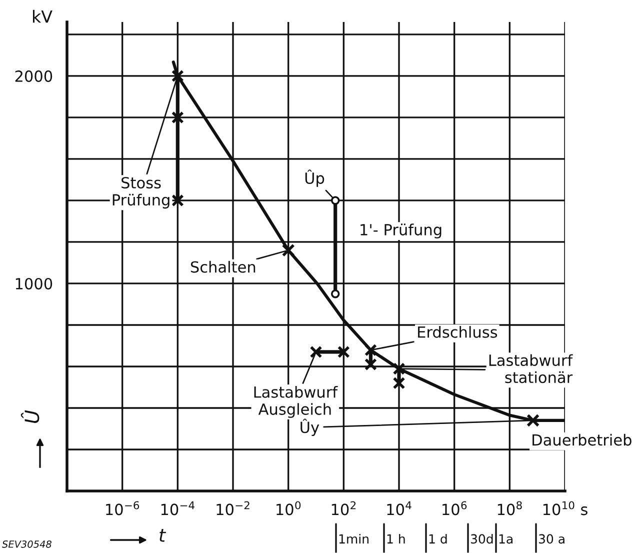  Describe the element at coordinates (33, 76) in the screenshot. I see `y-tick-label: 2000` at that location.